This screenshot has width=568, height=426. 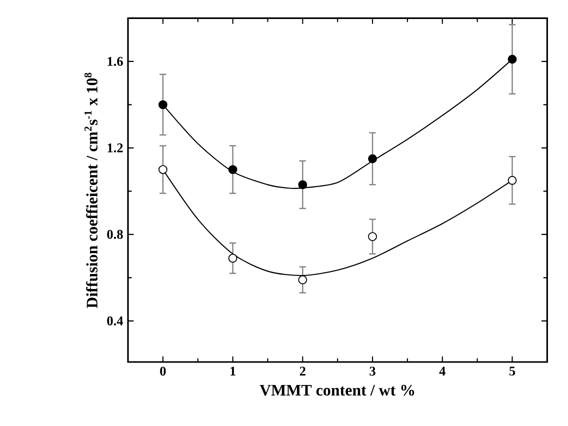 I want to click on y-tick-label: 0.8, so click(x=115, y=234).